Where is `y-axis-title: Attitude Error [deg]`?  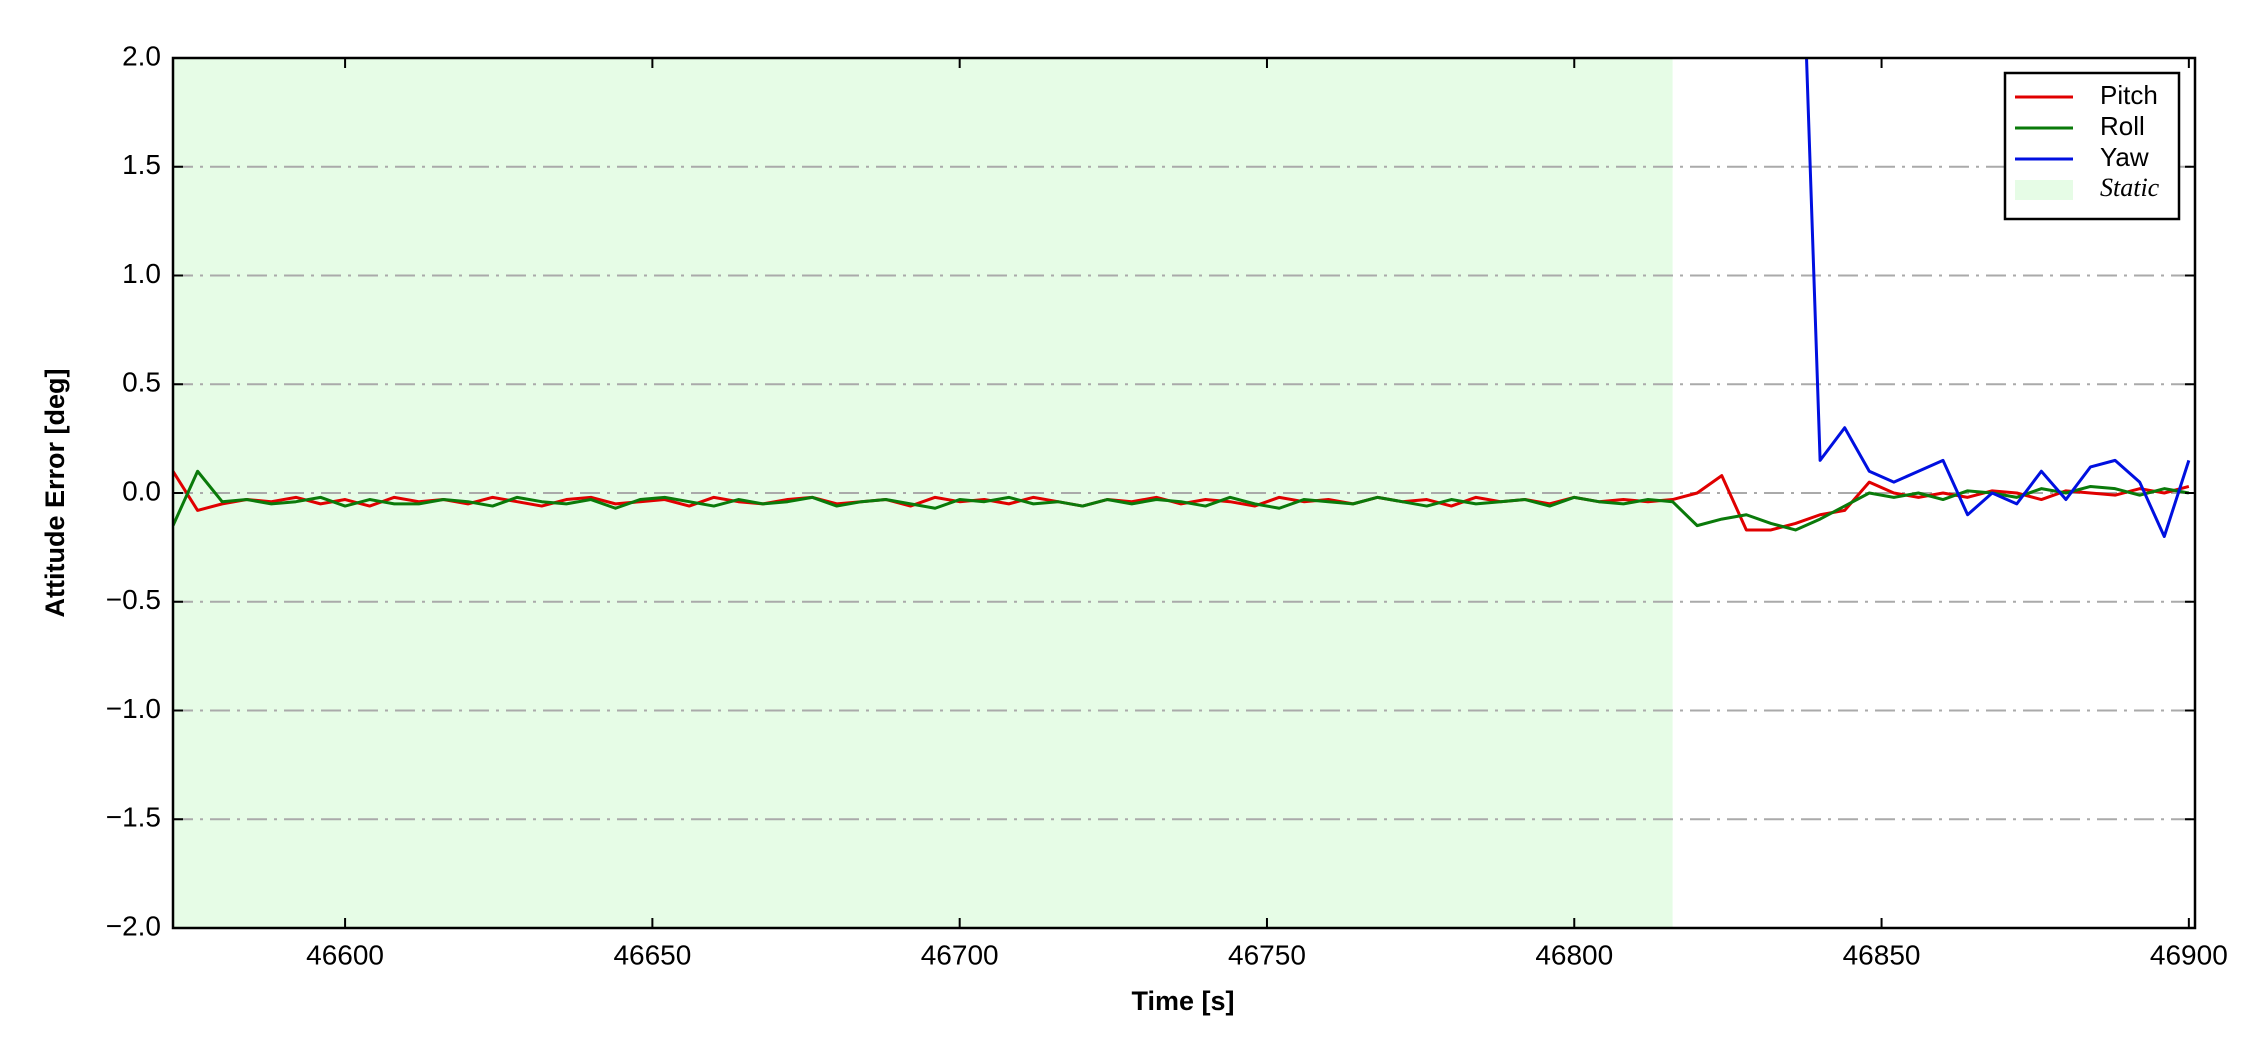 y-axis-title: Attitude Error [deg] is located at coordinates (55, 493).